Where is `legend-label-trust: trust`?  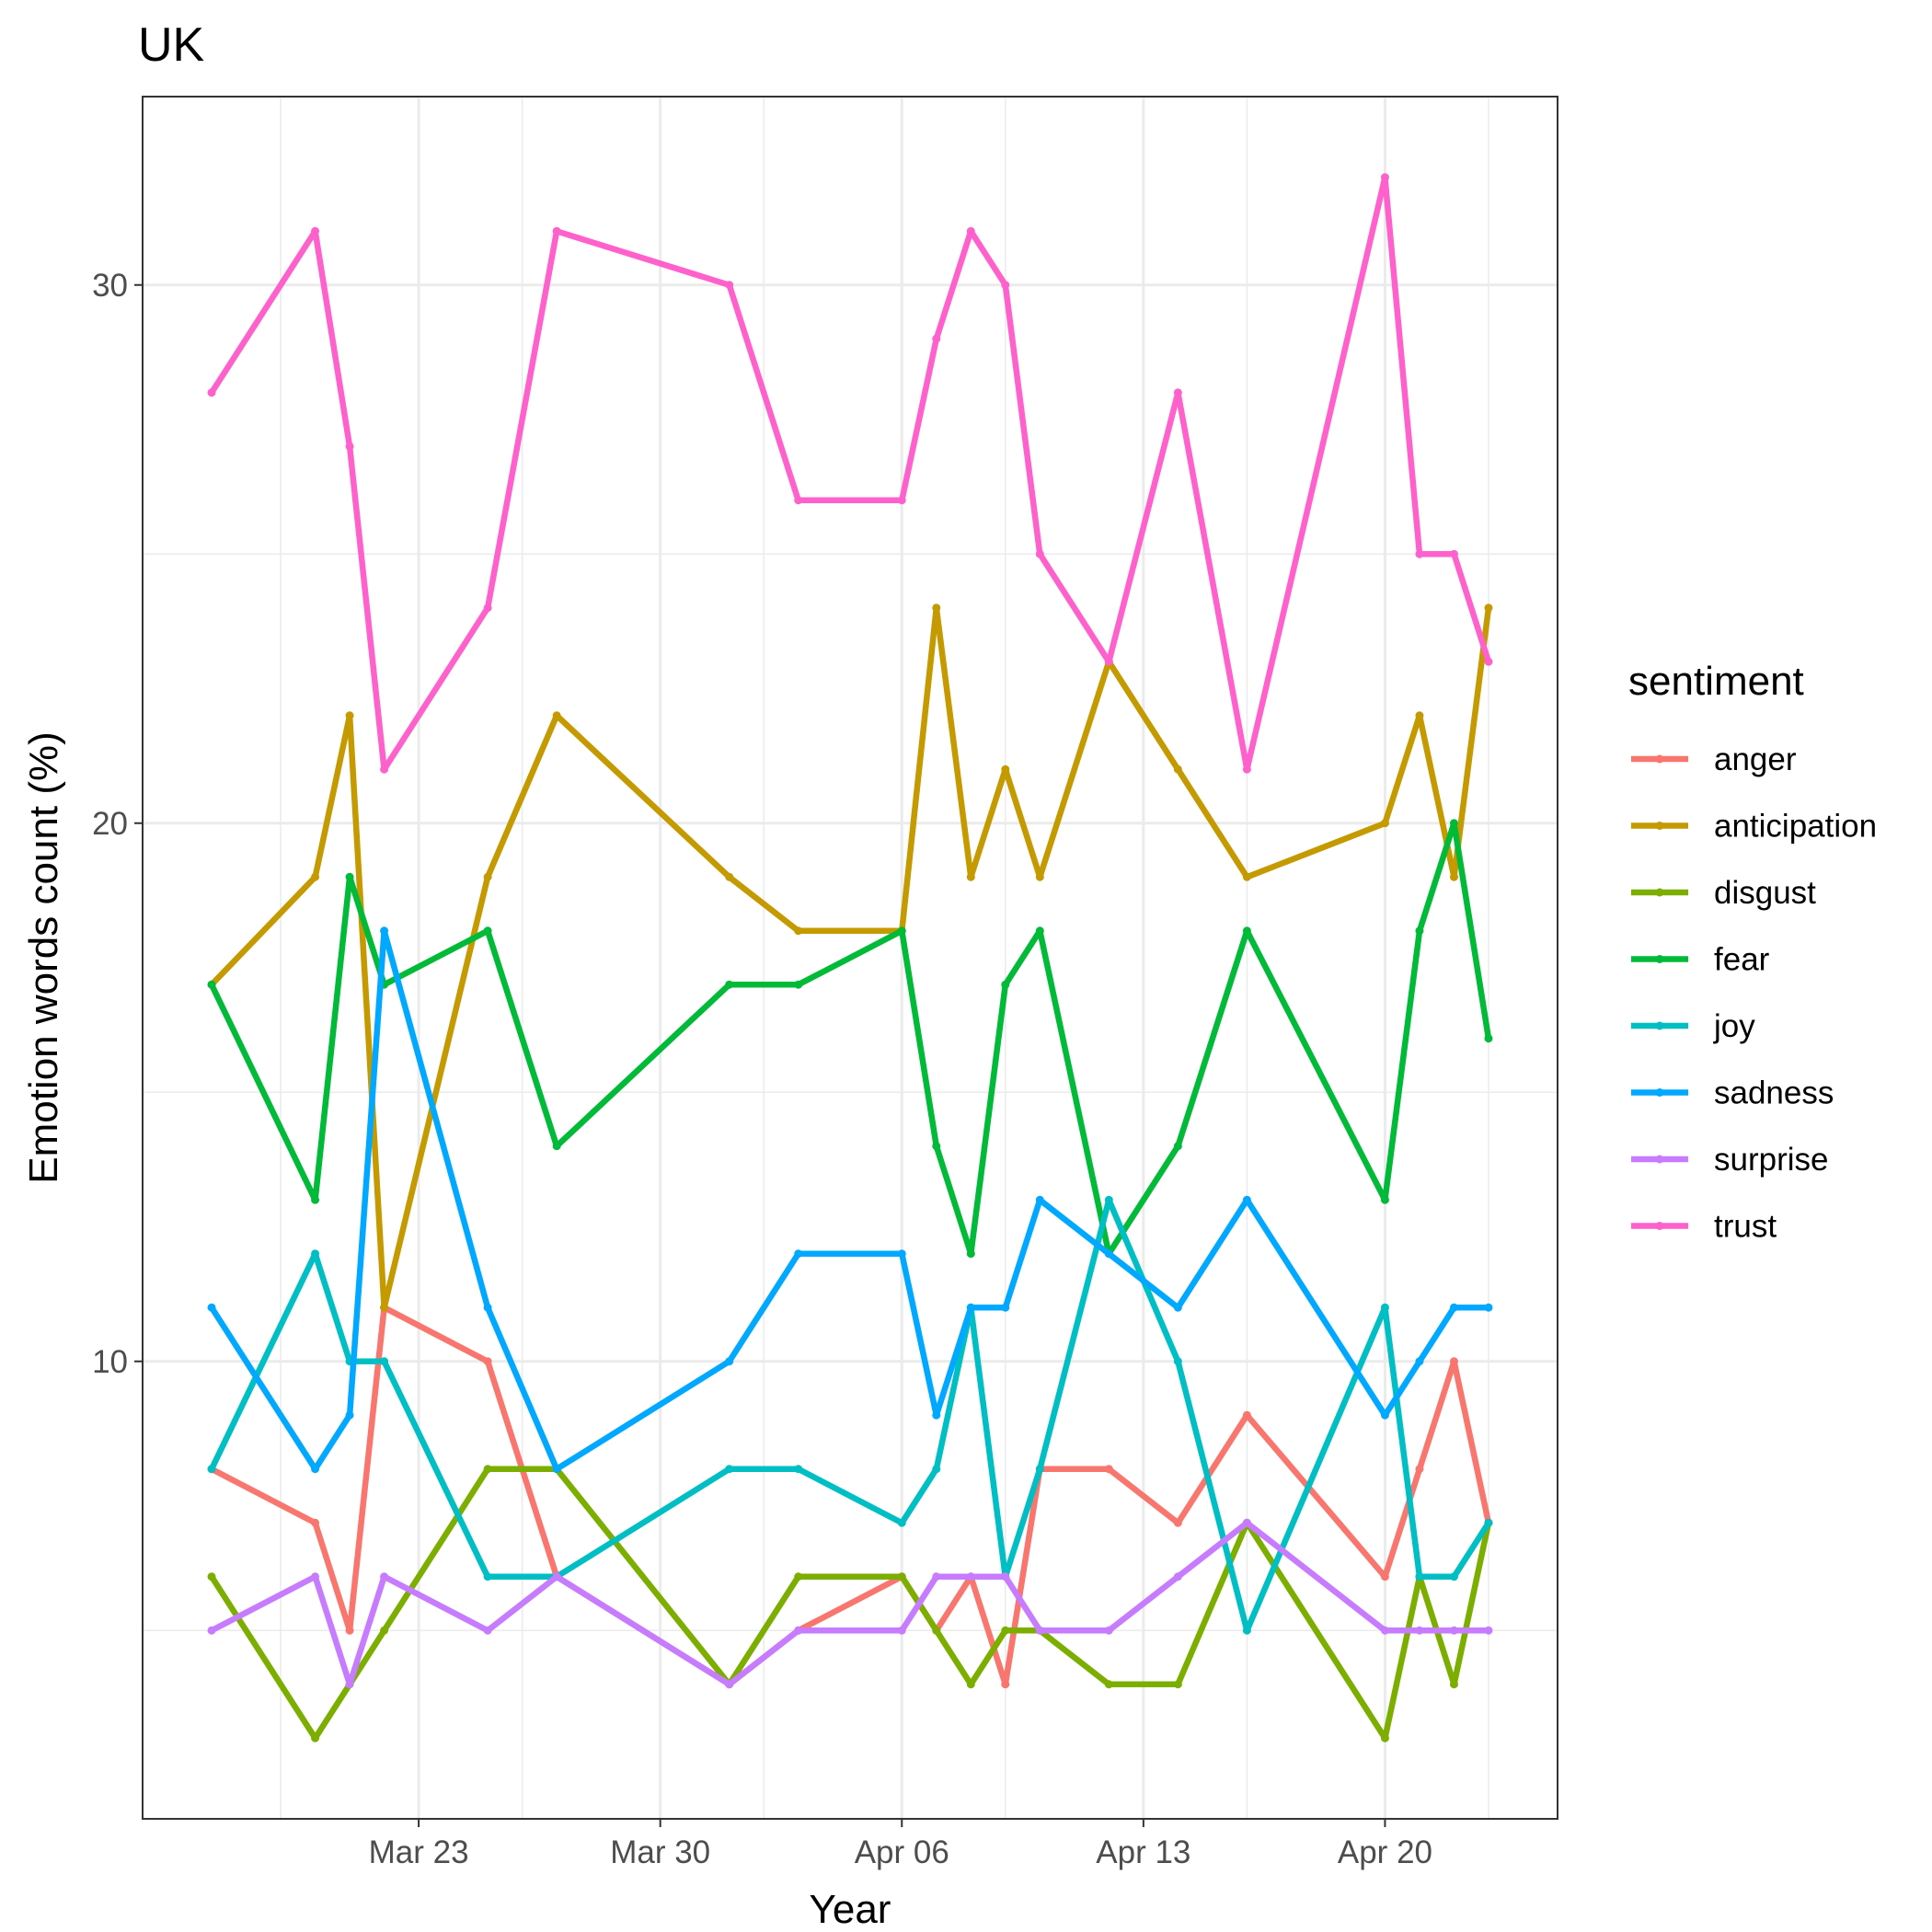 legend-label-trust: trust is located at coordinates (1745, 1227).